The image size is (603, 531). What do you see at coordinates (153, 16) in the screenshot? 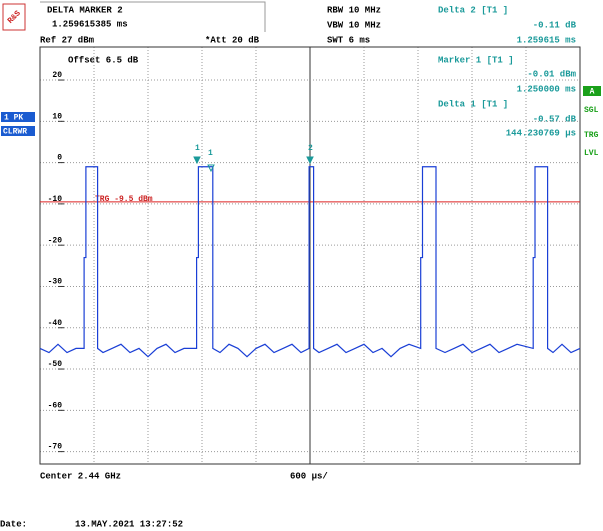
I see `header-box` at bounding box center [153, 16].